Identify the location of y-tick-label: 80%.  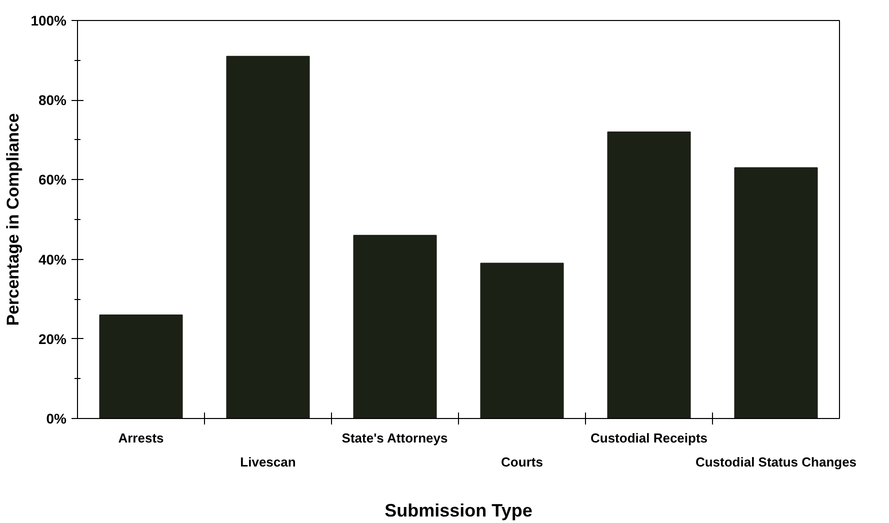
(53, 100).